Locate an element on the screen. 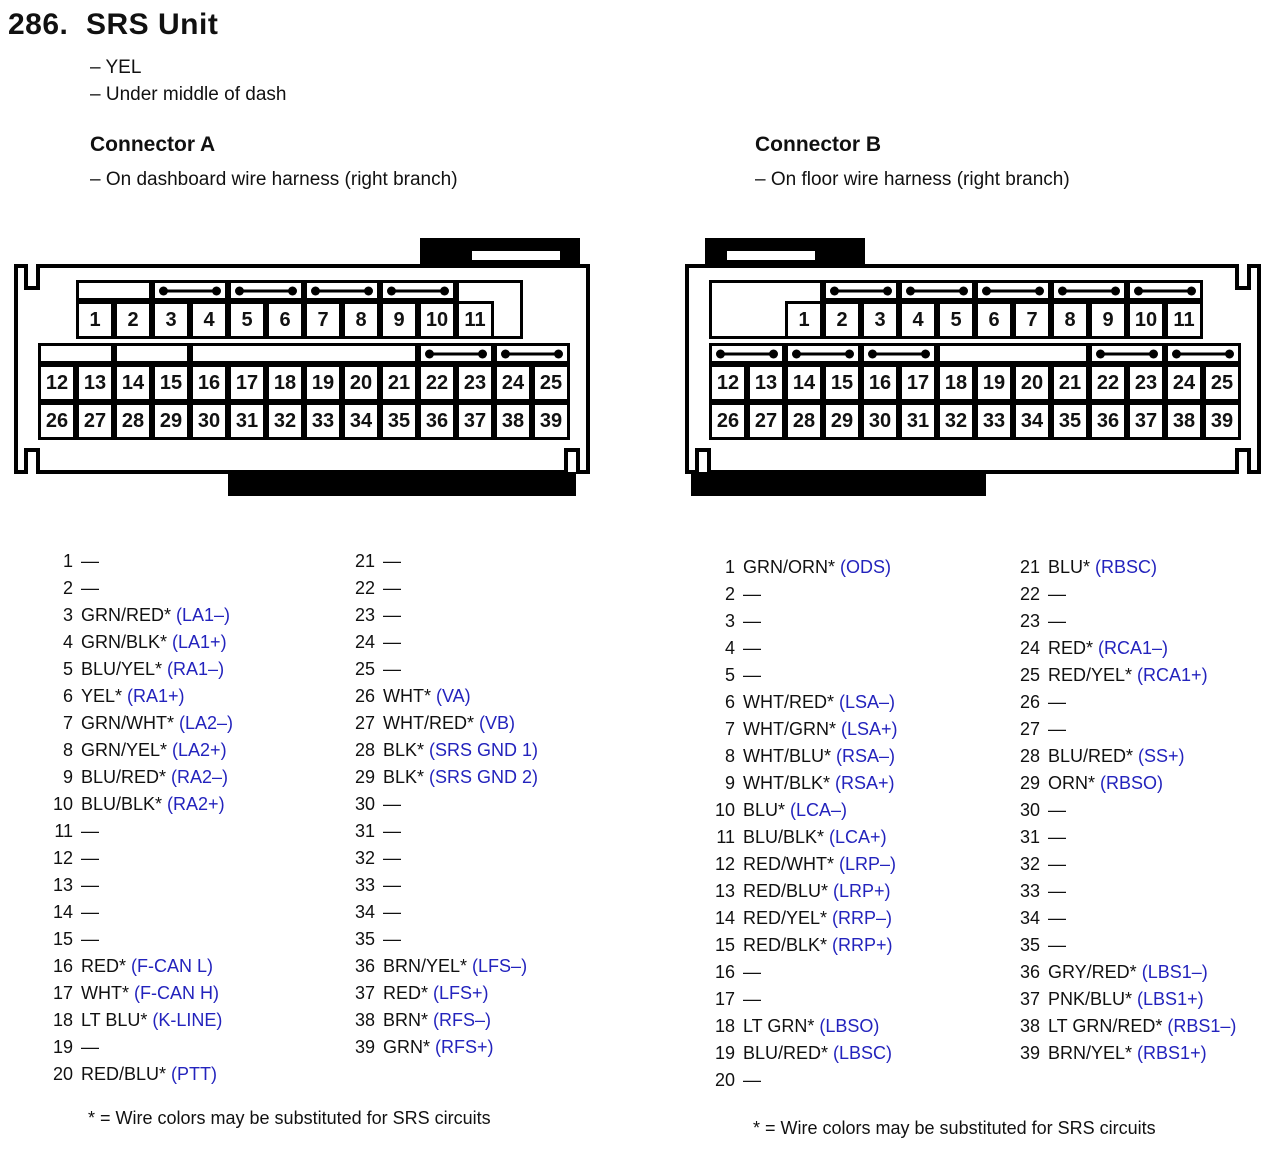 The height and width of the screenshot is (1150, 1278). pin-number: 9 is located at coordinates (67, 777).